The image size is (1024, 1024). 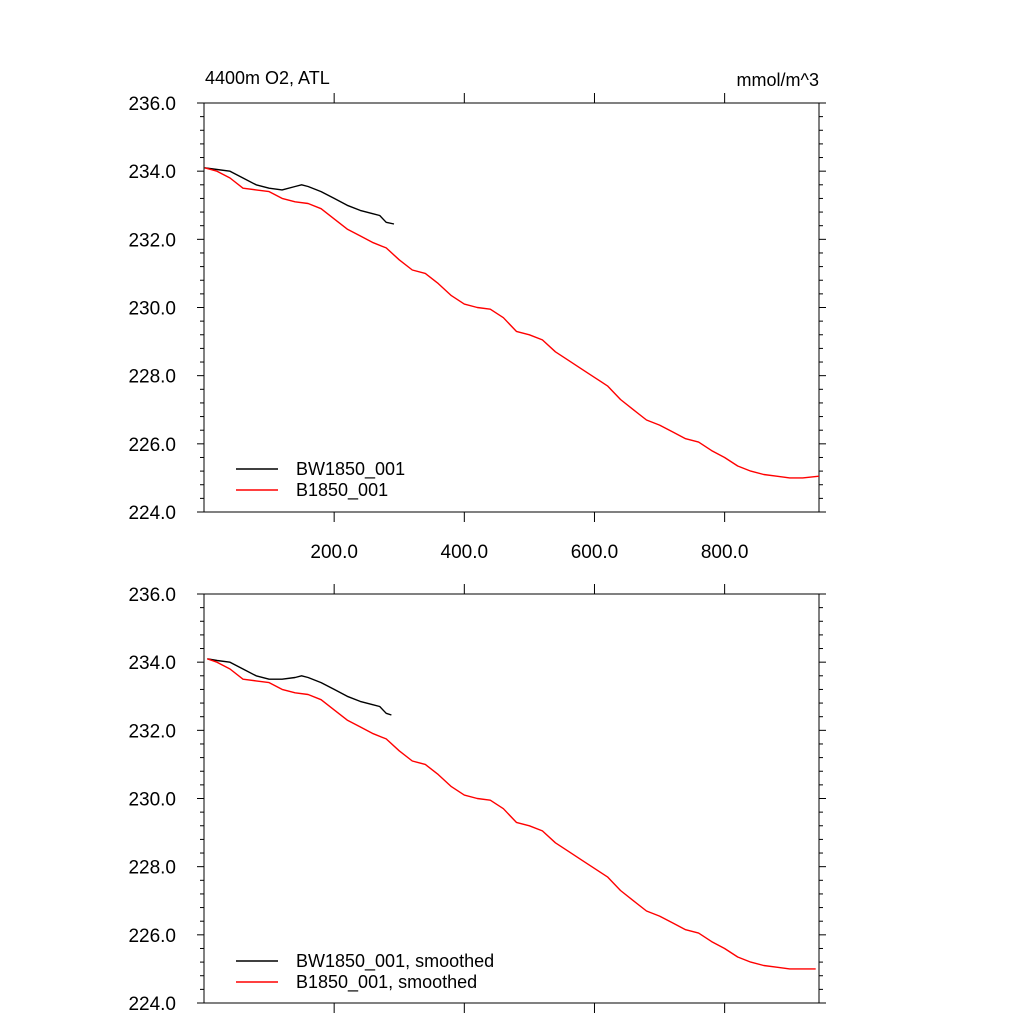 I want to click on panel-units-label: mmol/m^3, so click(x=778, y=80).